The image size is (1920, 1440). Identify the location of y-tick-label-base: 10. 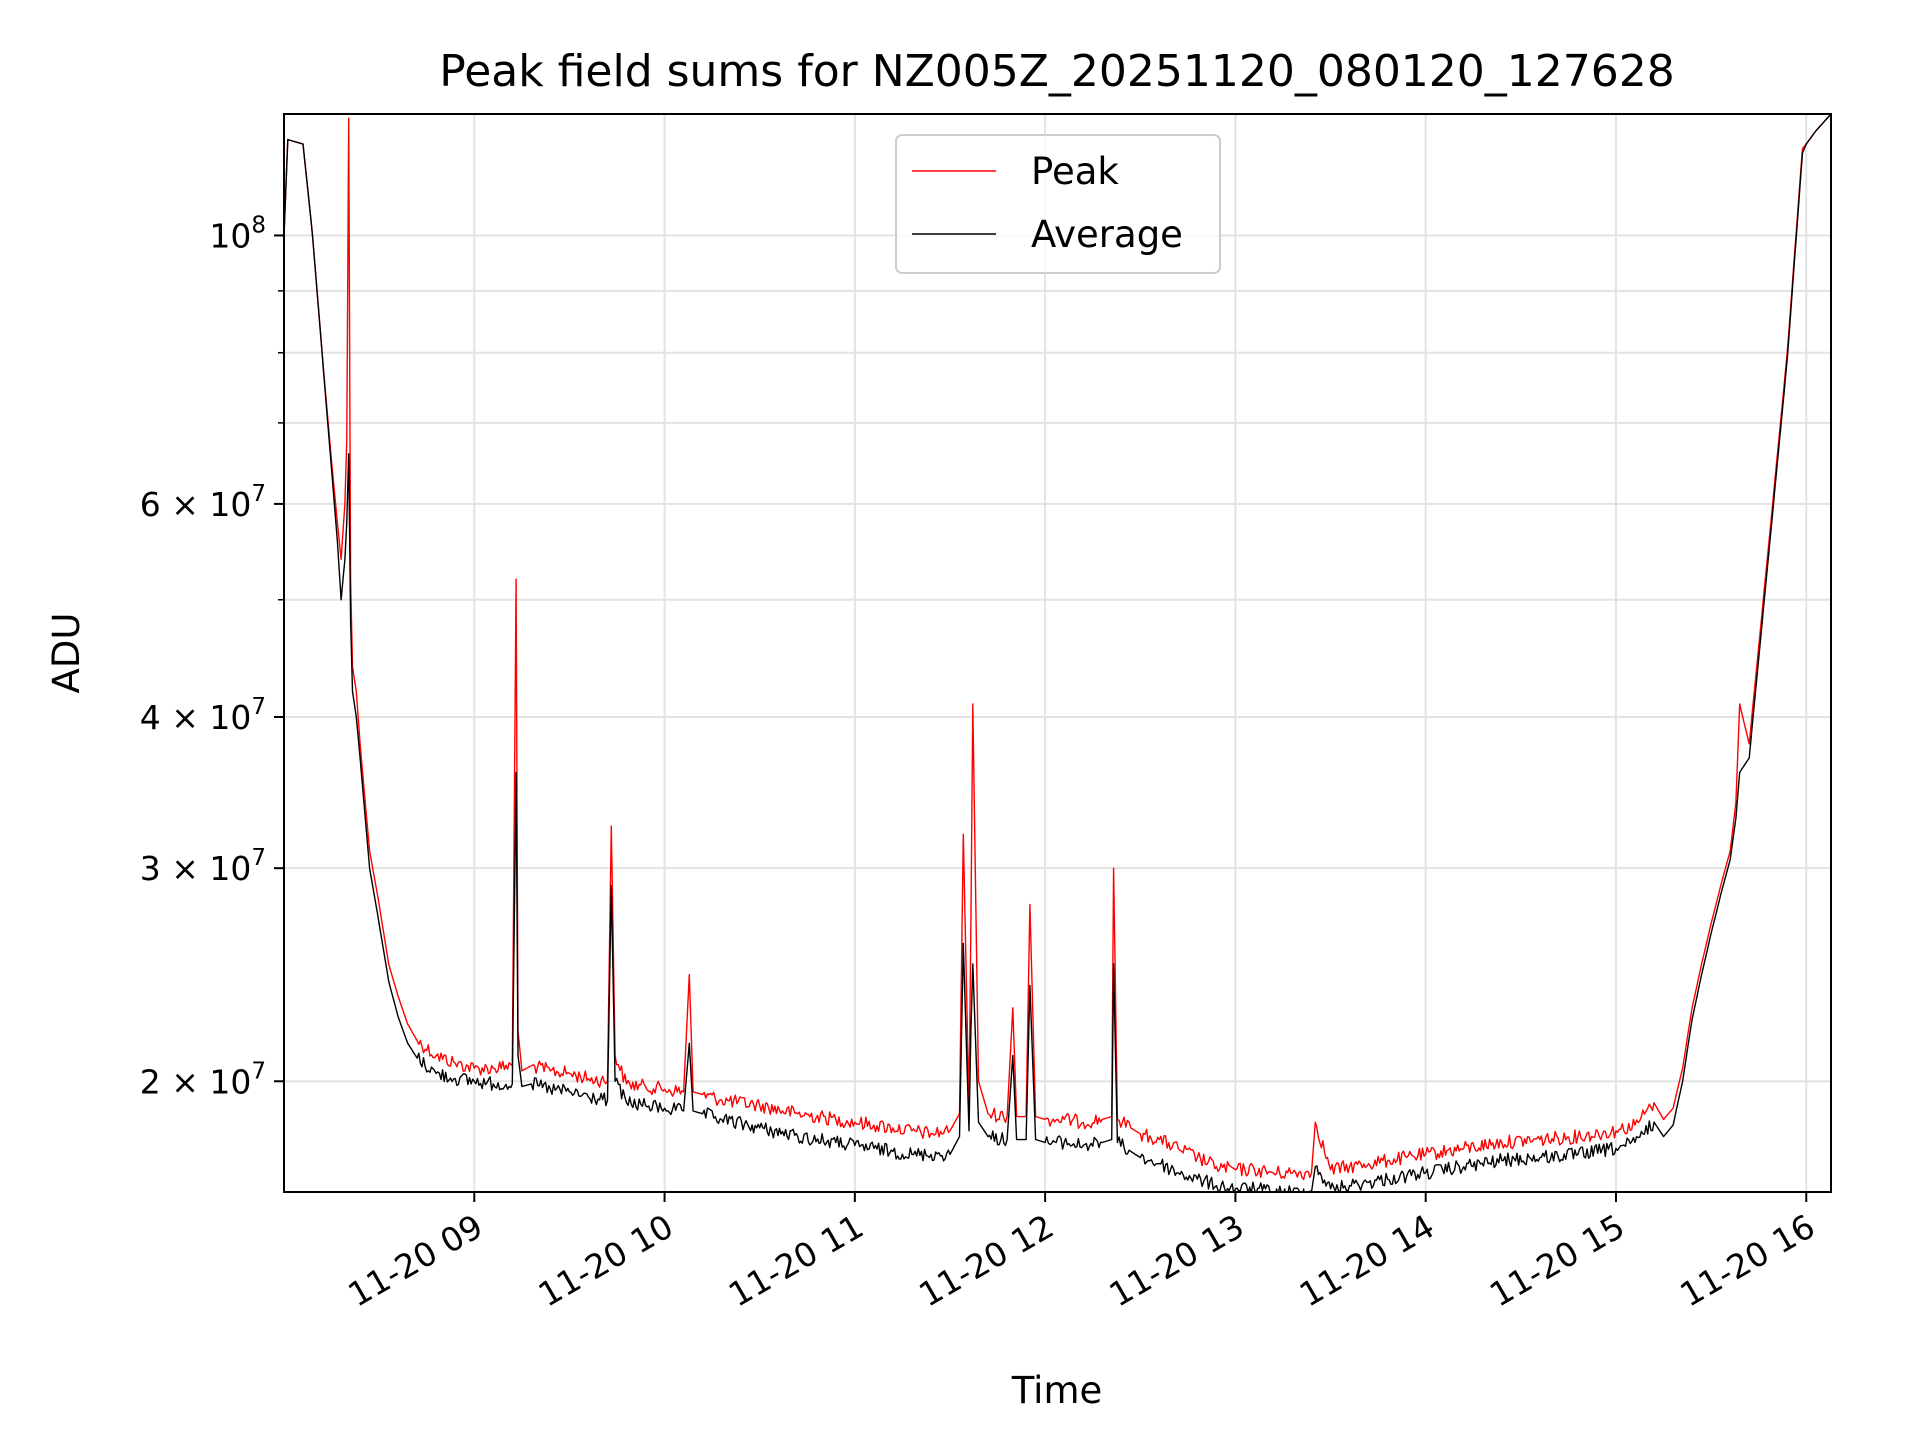
(230, 235).